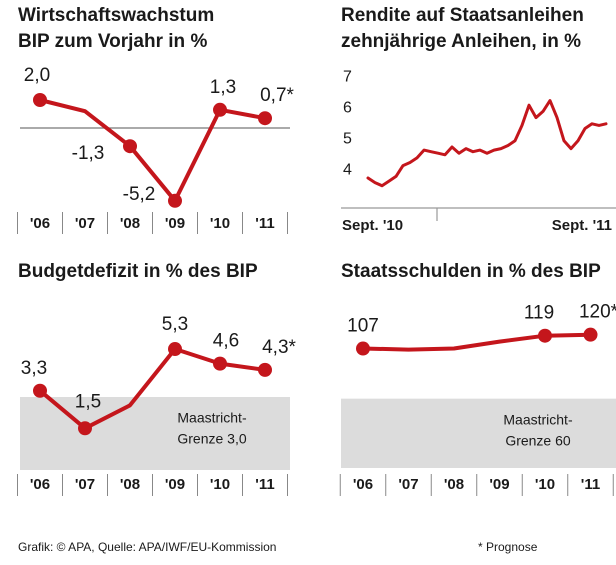 The height and width of the screenshot is (565, 616). Describe the element at coordinates (461, 41) in the screenshot. I see `chart-subtitle: zehnjährige Anleihen, in %` at that location.